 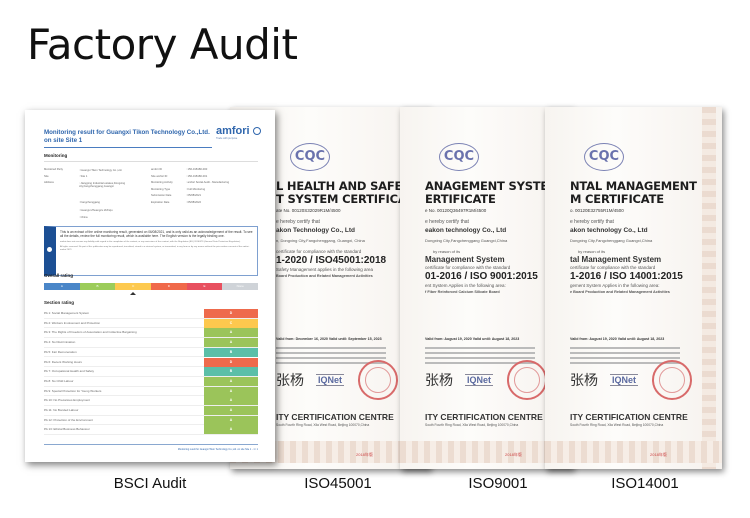 What do you see at coordinates (256, 131) in the screenshot?
I see `logo-circle-icon` at bounding box center [256, 131].